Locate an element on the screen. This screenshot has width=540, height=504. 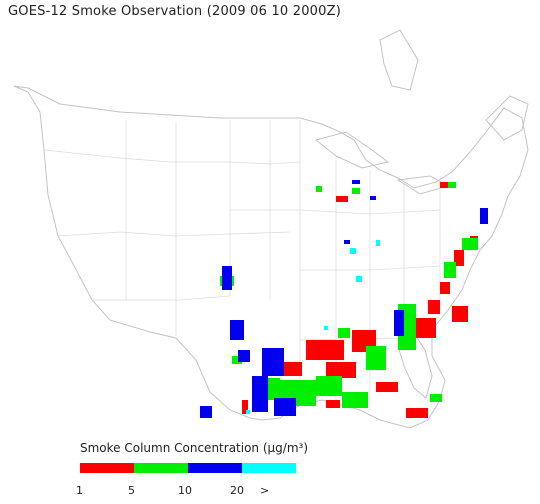
smoke-plume-cyan is located at coordinates (313, 327).